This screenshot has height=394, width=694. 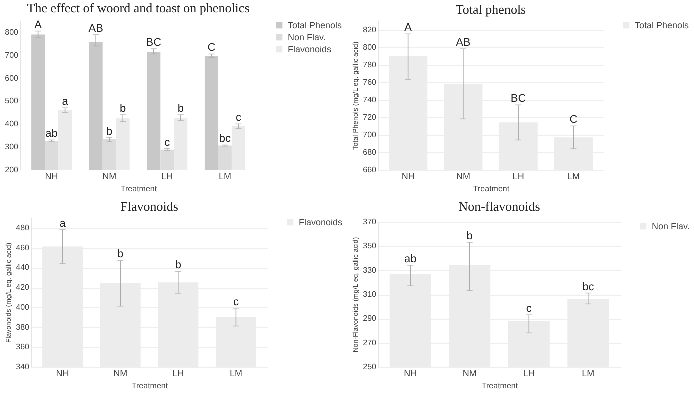 What do you see at coordinates (499, 206) in the screenshot?
I see `chart-title: Non-flavonoids` at bounding box center [499, 206].